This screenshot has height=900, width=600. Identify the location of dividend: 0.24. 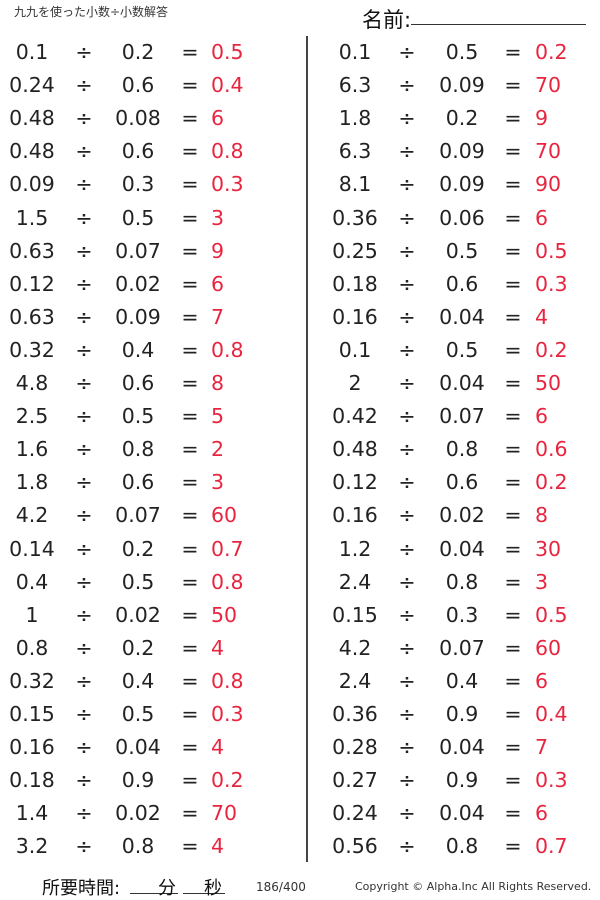
(355, 813).